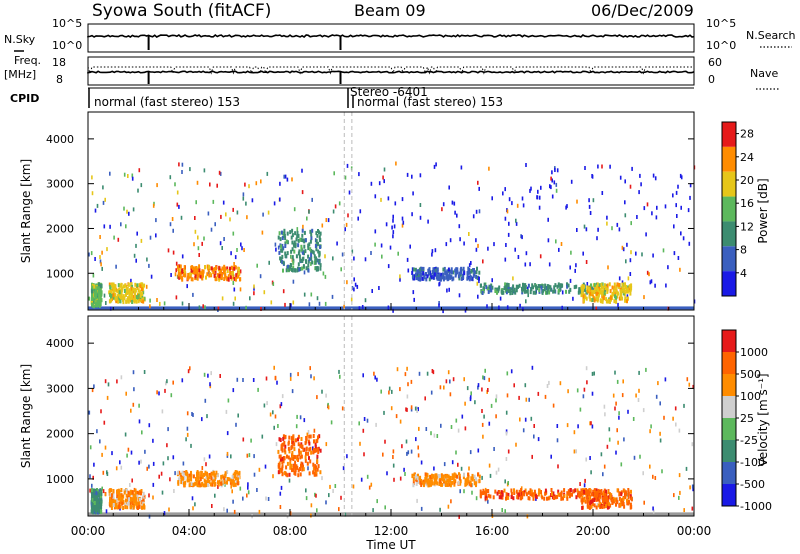  What do you see at coordinates (752, 484) in the screenshot?
I see `velocity-colorbar-tick-label: -500` at bounding box center [752, 484].